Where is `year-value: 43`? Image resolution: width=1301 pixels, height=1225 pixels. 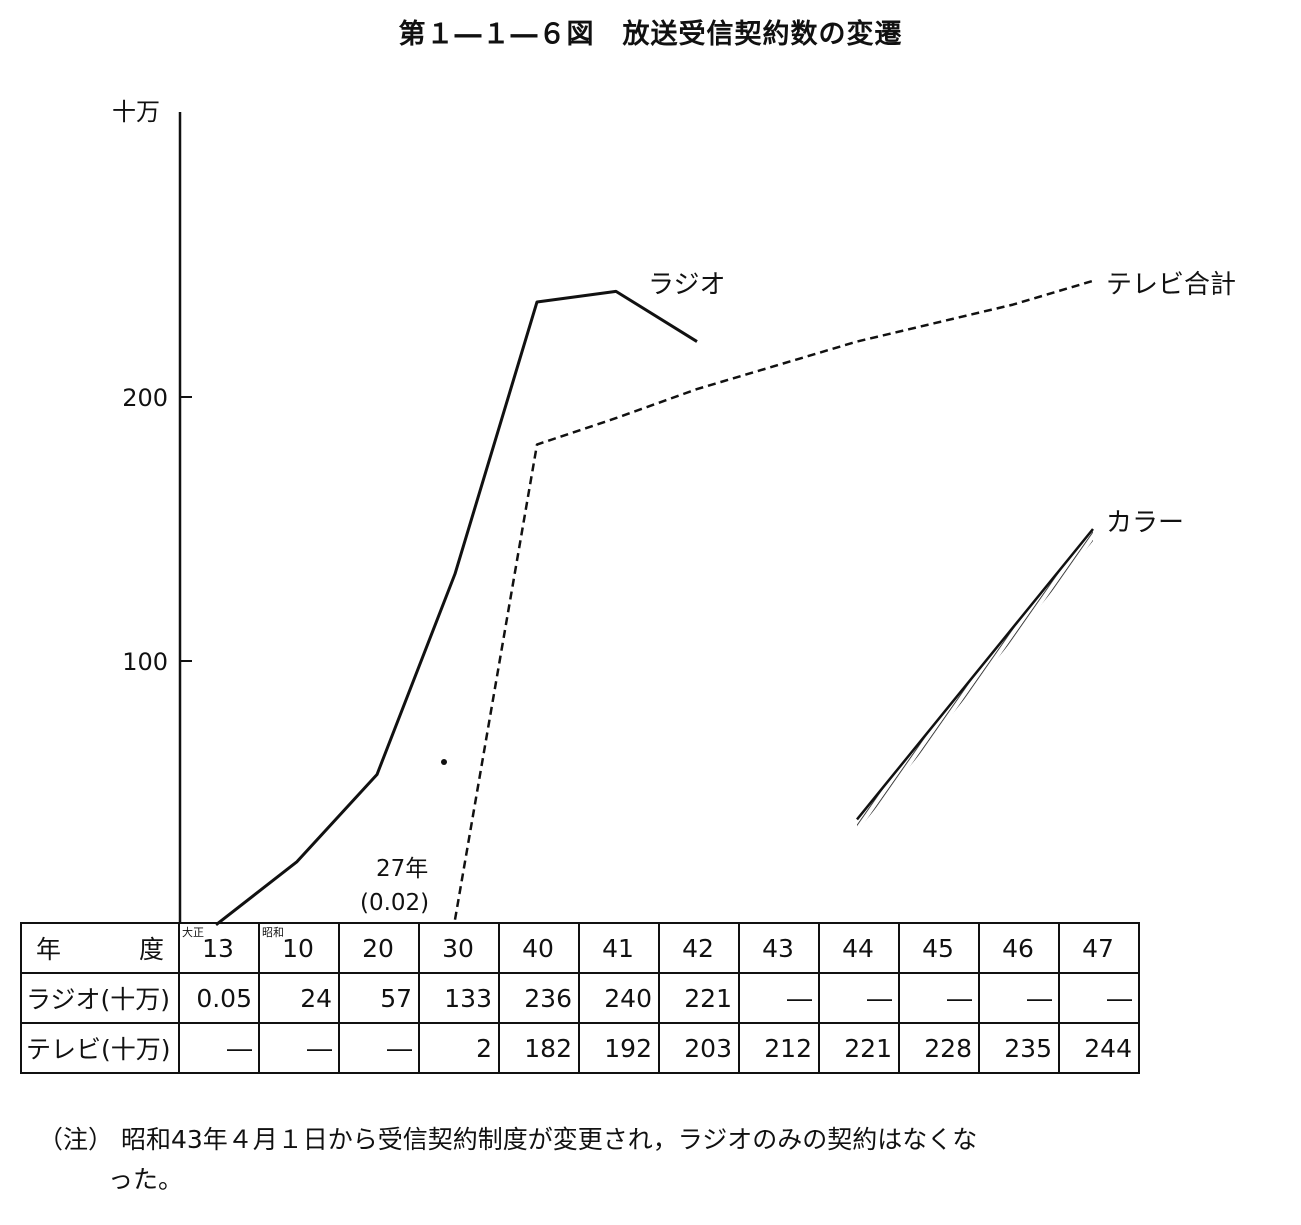 year-value: 43 is located at coordinates (778, 948).